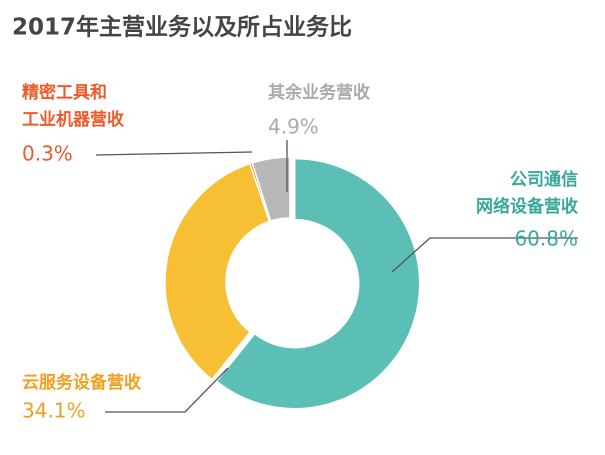 The height and width of the screenshot is (455, 605). I want to click on value-label: 4.9%, so click(293, 127).